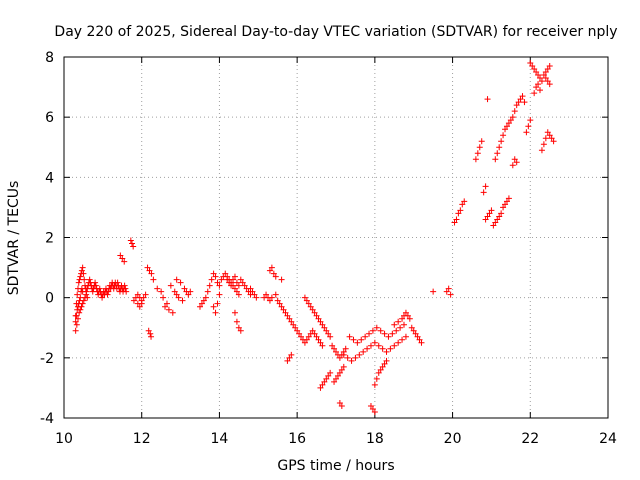  Describe the element at coordinates (220, 439) in the screenshot. I see `x-tick-label: 14` at that location.